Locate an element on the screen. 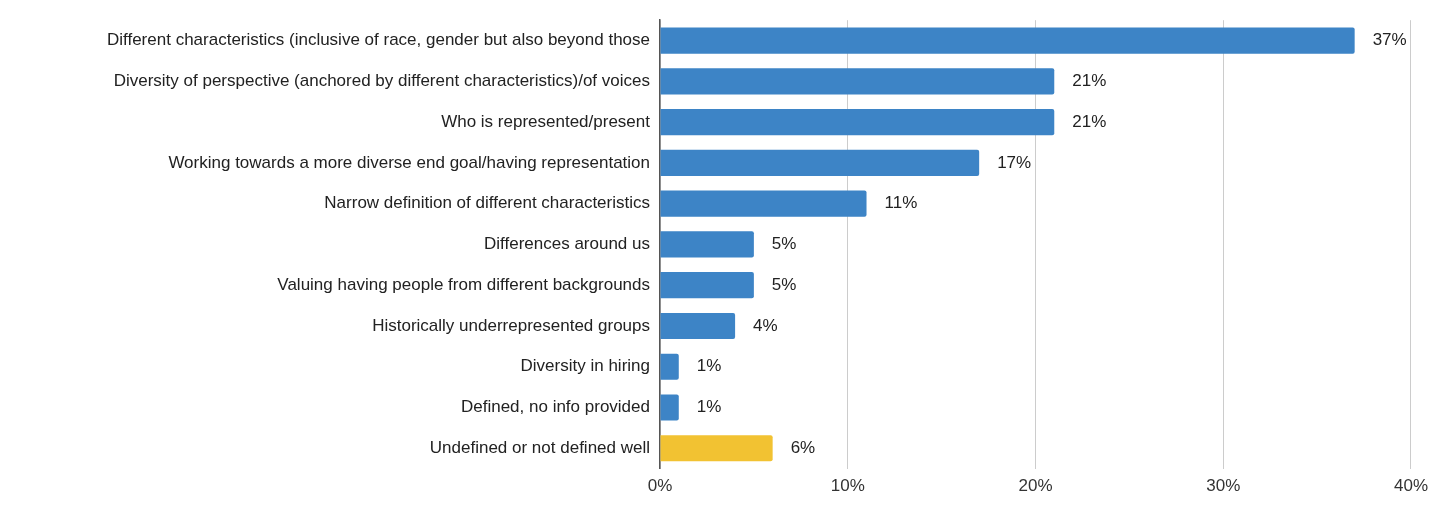 The image size is (1436, 505). y-tick-label: Narrow definition of different characteristics is located at coordinates (487, 203).